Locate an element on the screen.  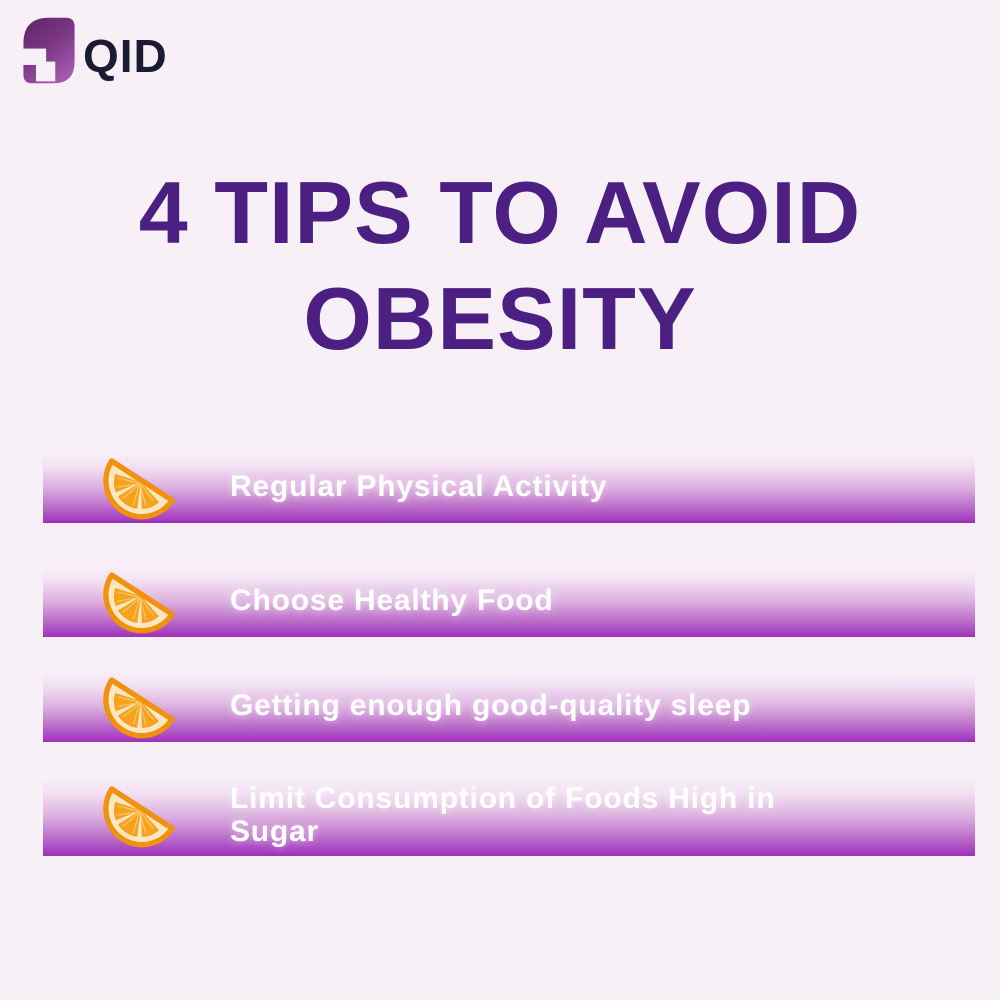
tip-label: Regular Physical Activity is located at coordinates (419, 486).